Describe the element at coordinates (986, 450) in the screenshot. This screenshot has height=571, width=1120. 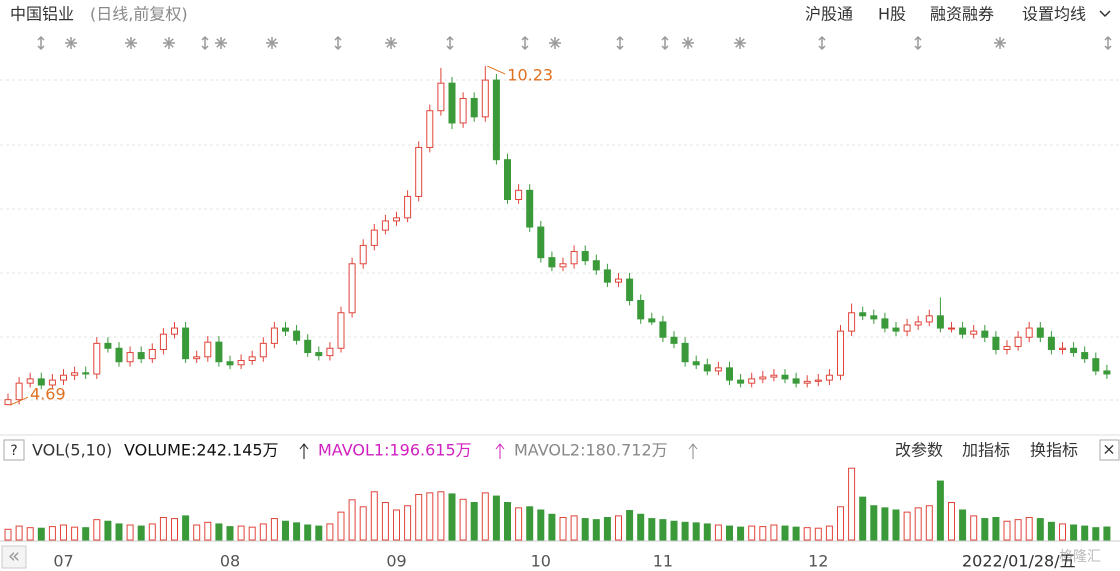
I see `vol-button: 加指标` at that location.